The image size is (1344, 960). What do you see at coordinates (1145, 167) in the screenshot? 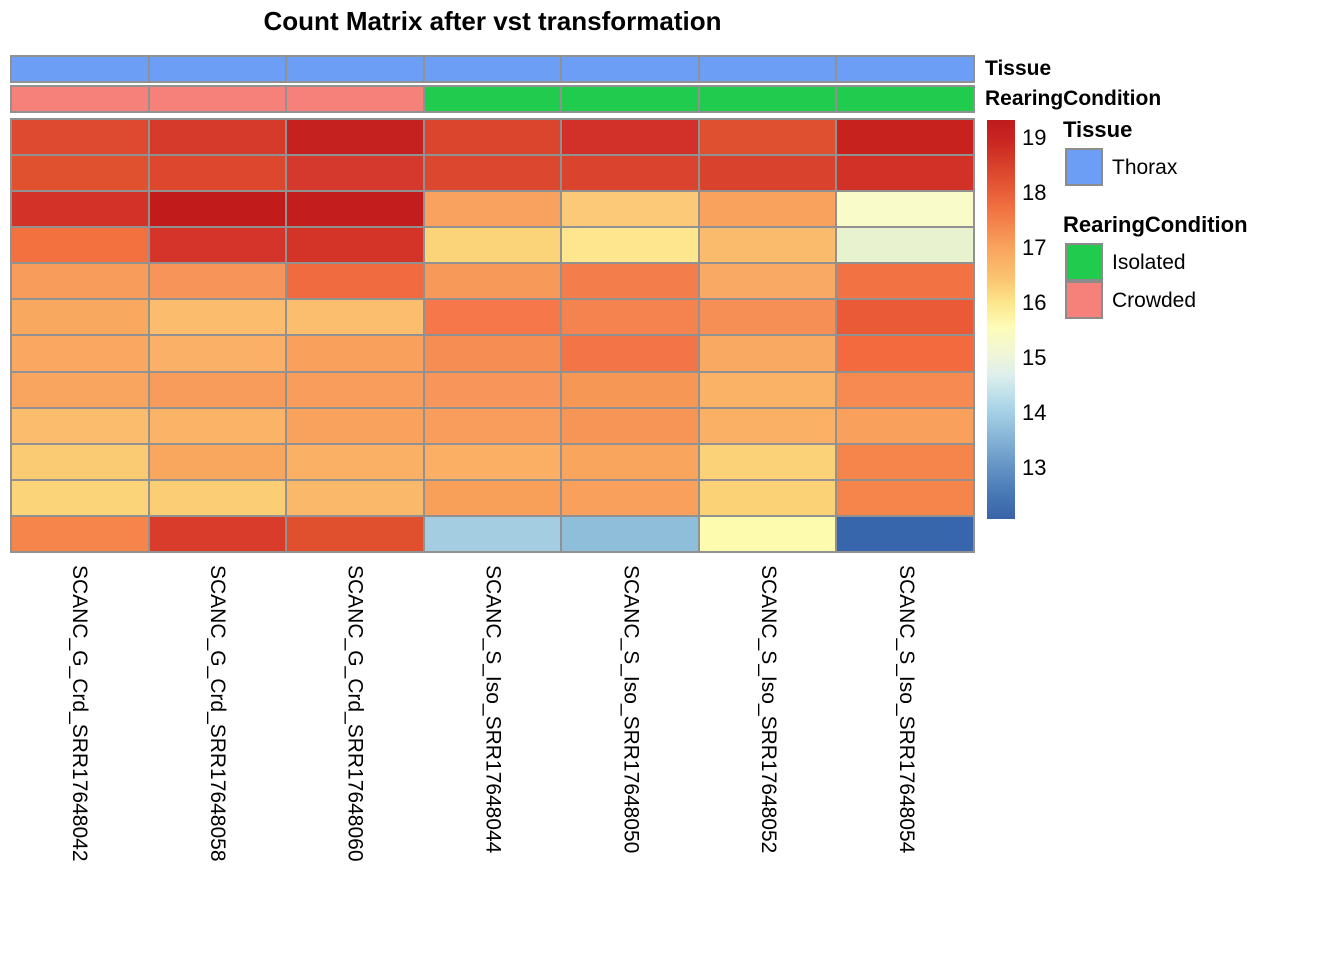
I see `legend-label-thorax: Thorax` at bounding box center [1145, 167].